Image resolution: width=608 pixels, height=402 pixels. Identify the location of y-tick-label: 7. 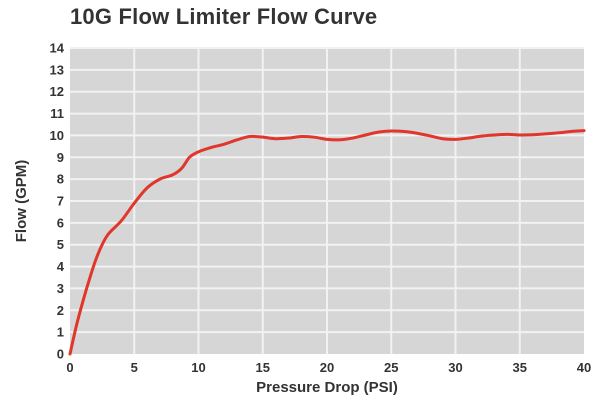
(60, 201).